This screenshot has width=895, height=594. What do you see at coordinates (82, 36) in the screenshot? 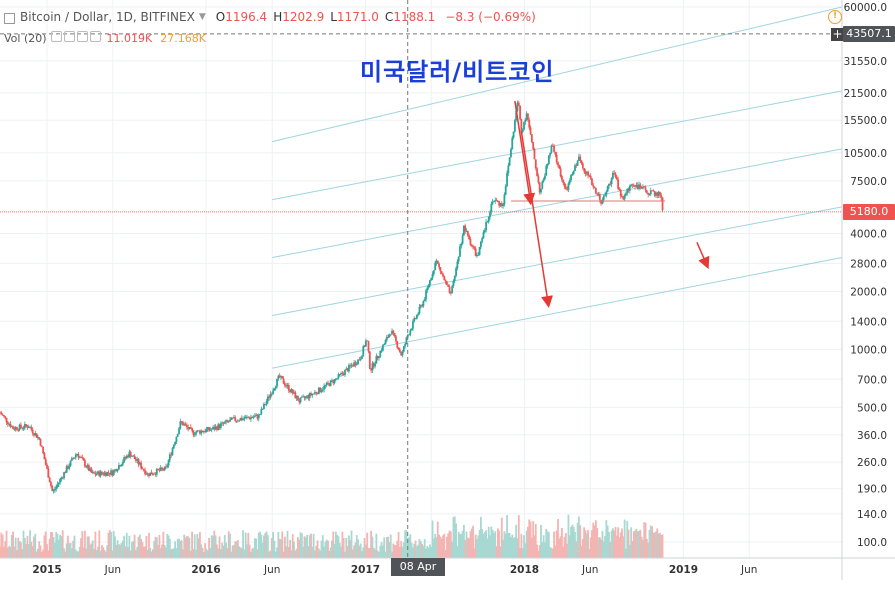
I see `delete-icon` at bounding box center [82, 36].